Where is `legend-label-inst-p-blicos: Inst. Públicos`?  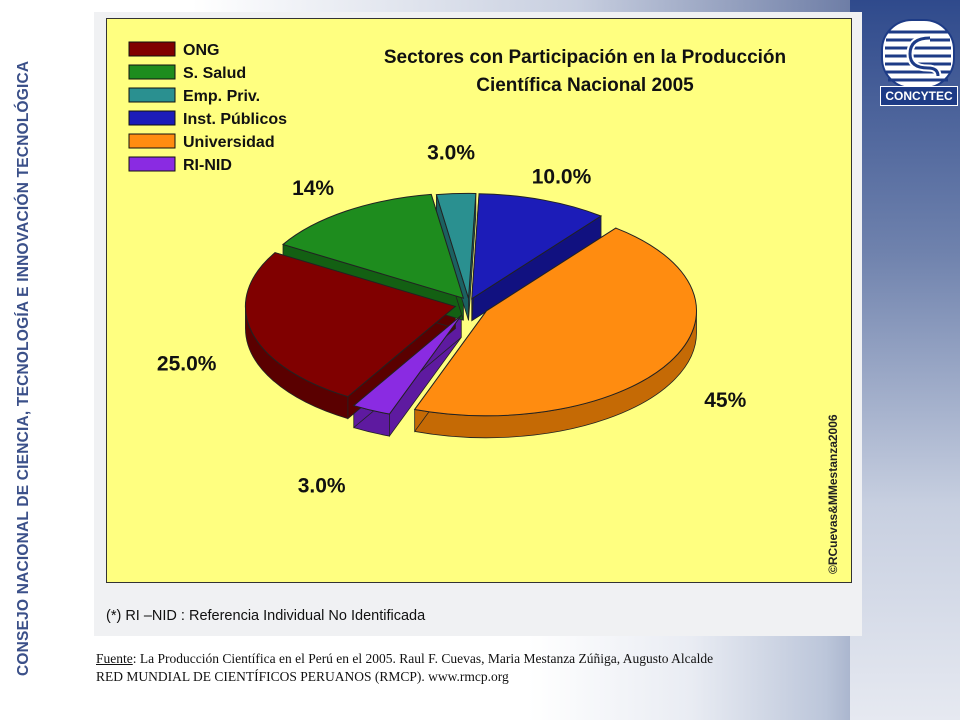
legend-label-inst-p-blicos: Inst. Públicos is located at coordinates (235, 119).